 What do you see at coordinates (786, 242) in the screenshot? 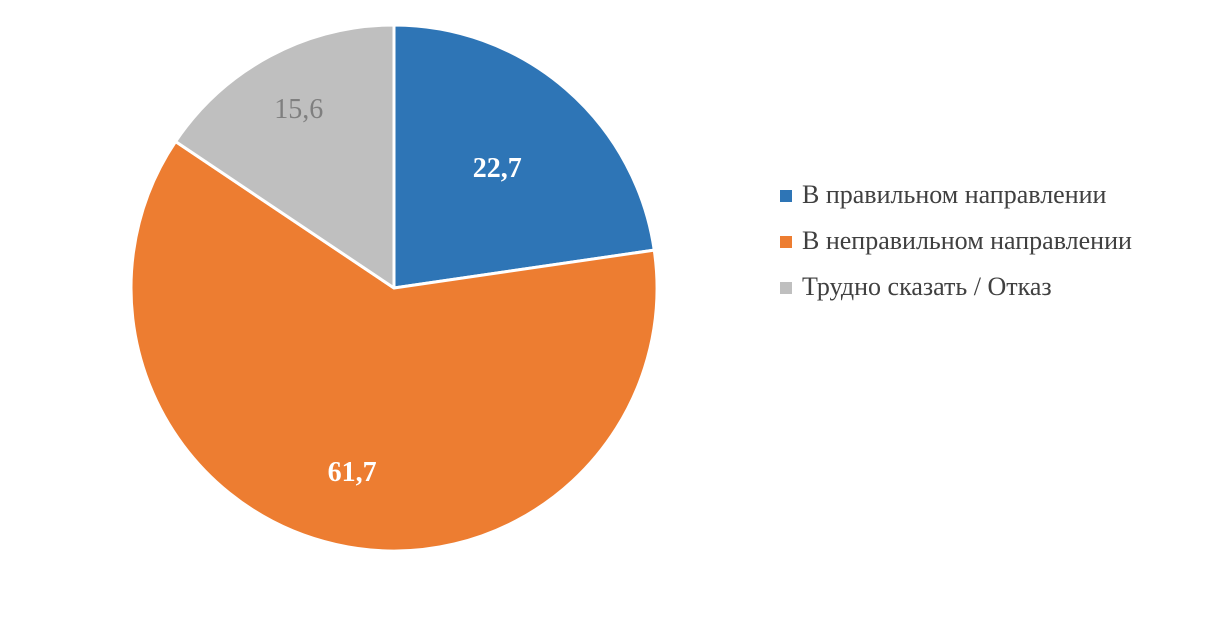
I see `legend-swatch-wrong-direction` at bounding box center [786, 242].